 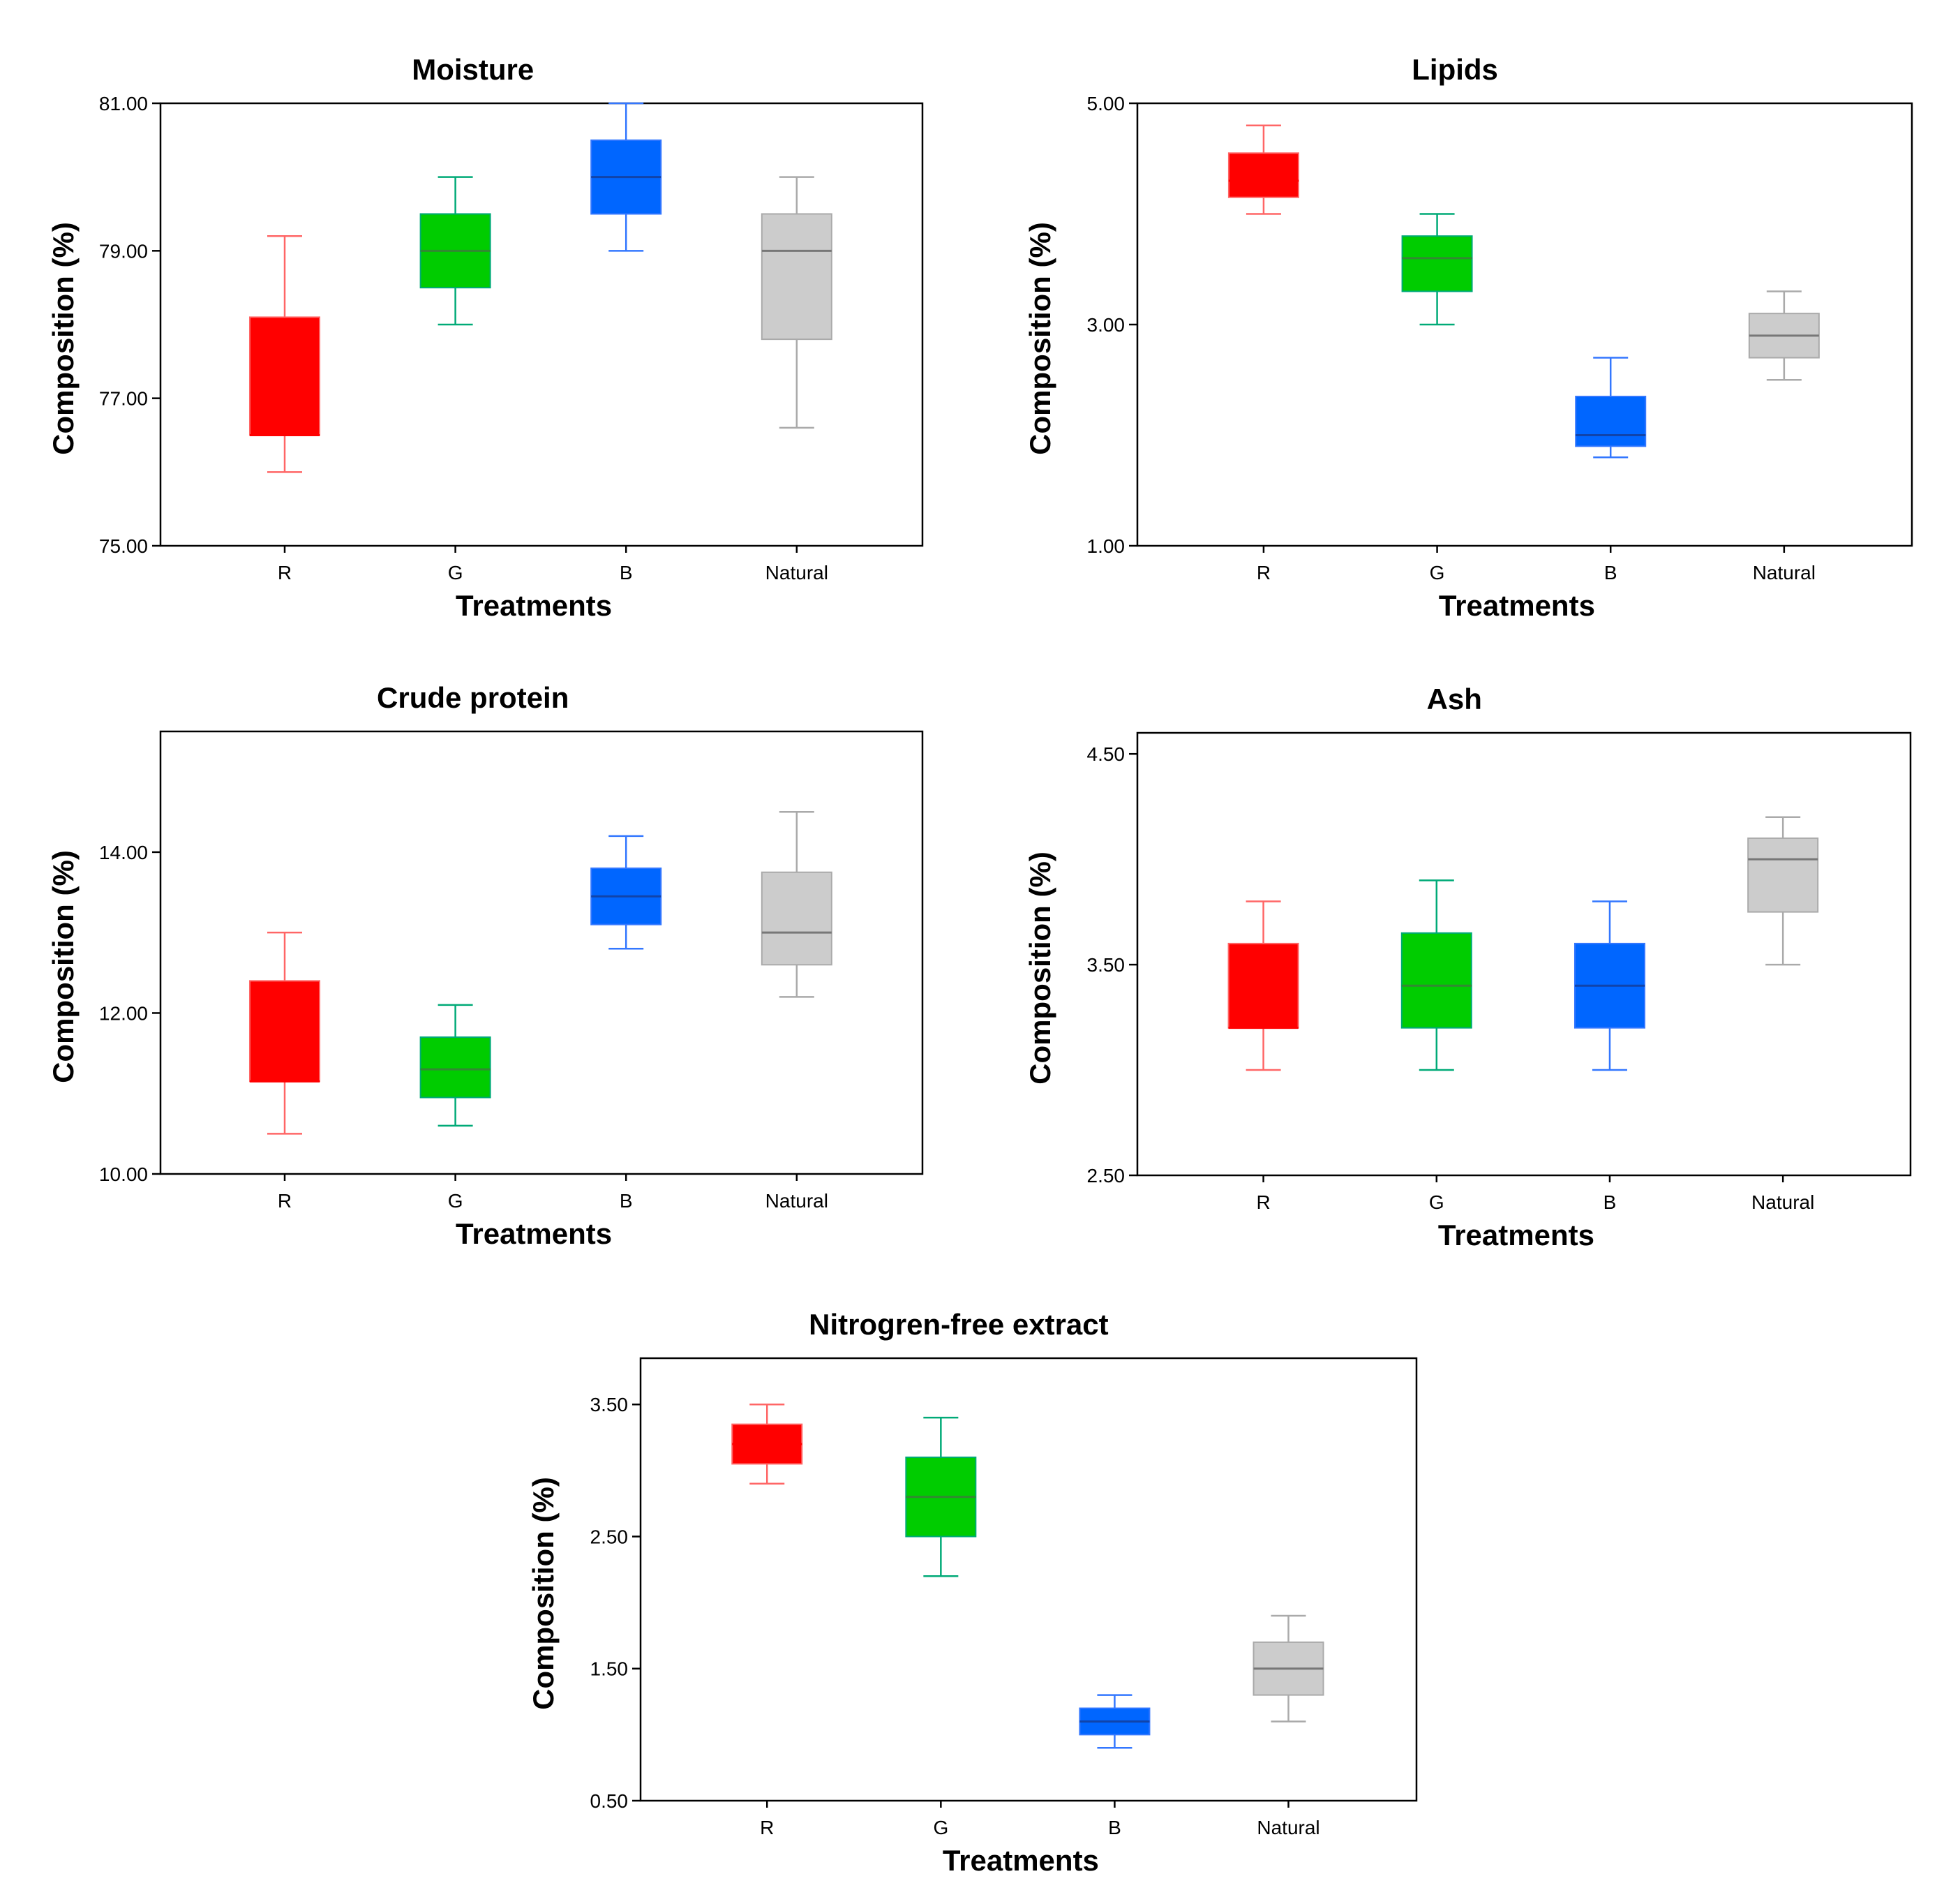 What do you see at coordinates (1454, 699) in the screenshot?
I see `chart-title: Ash` at bounding box center [1454, 699].